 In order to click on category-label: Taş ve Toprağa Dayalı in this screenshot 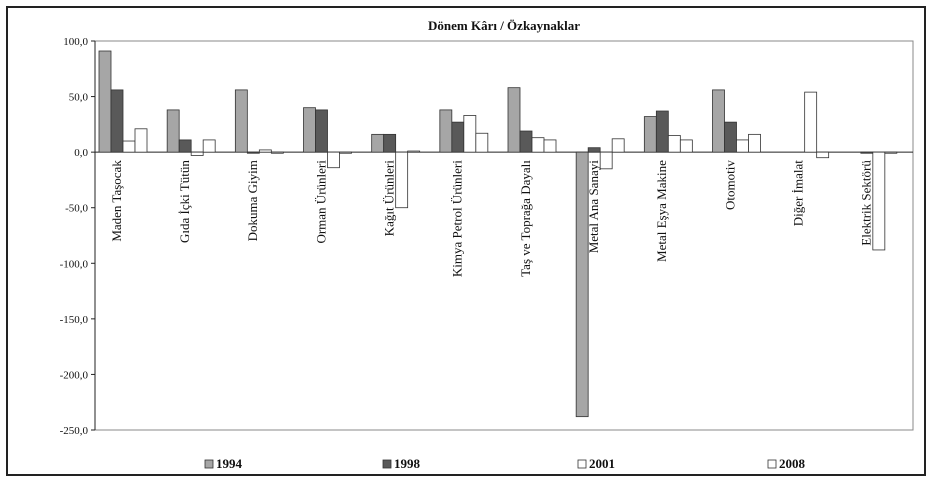, I will do `click(525, 218)`.